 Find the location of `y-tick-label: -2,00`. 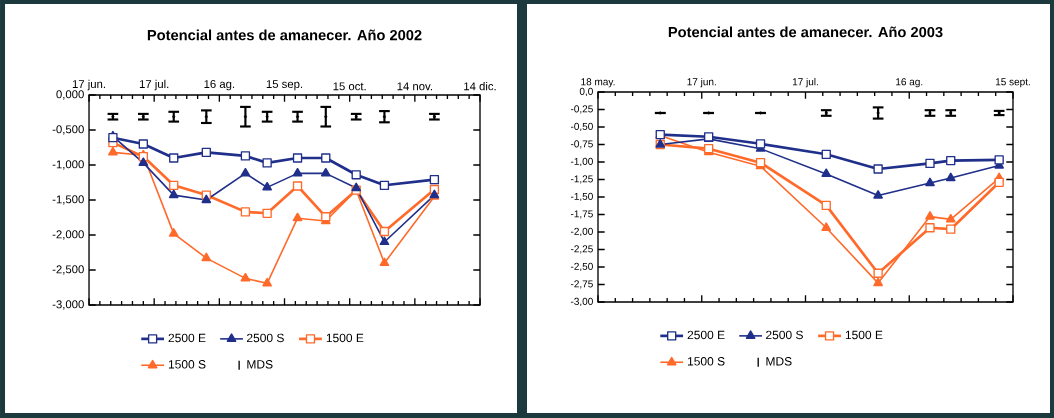

y-tick-label: -2,00 is located at coordinates (581, 232).